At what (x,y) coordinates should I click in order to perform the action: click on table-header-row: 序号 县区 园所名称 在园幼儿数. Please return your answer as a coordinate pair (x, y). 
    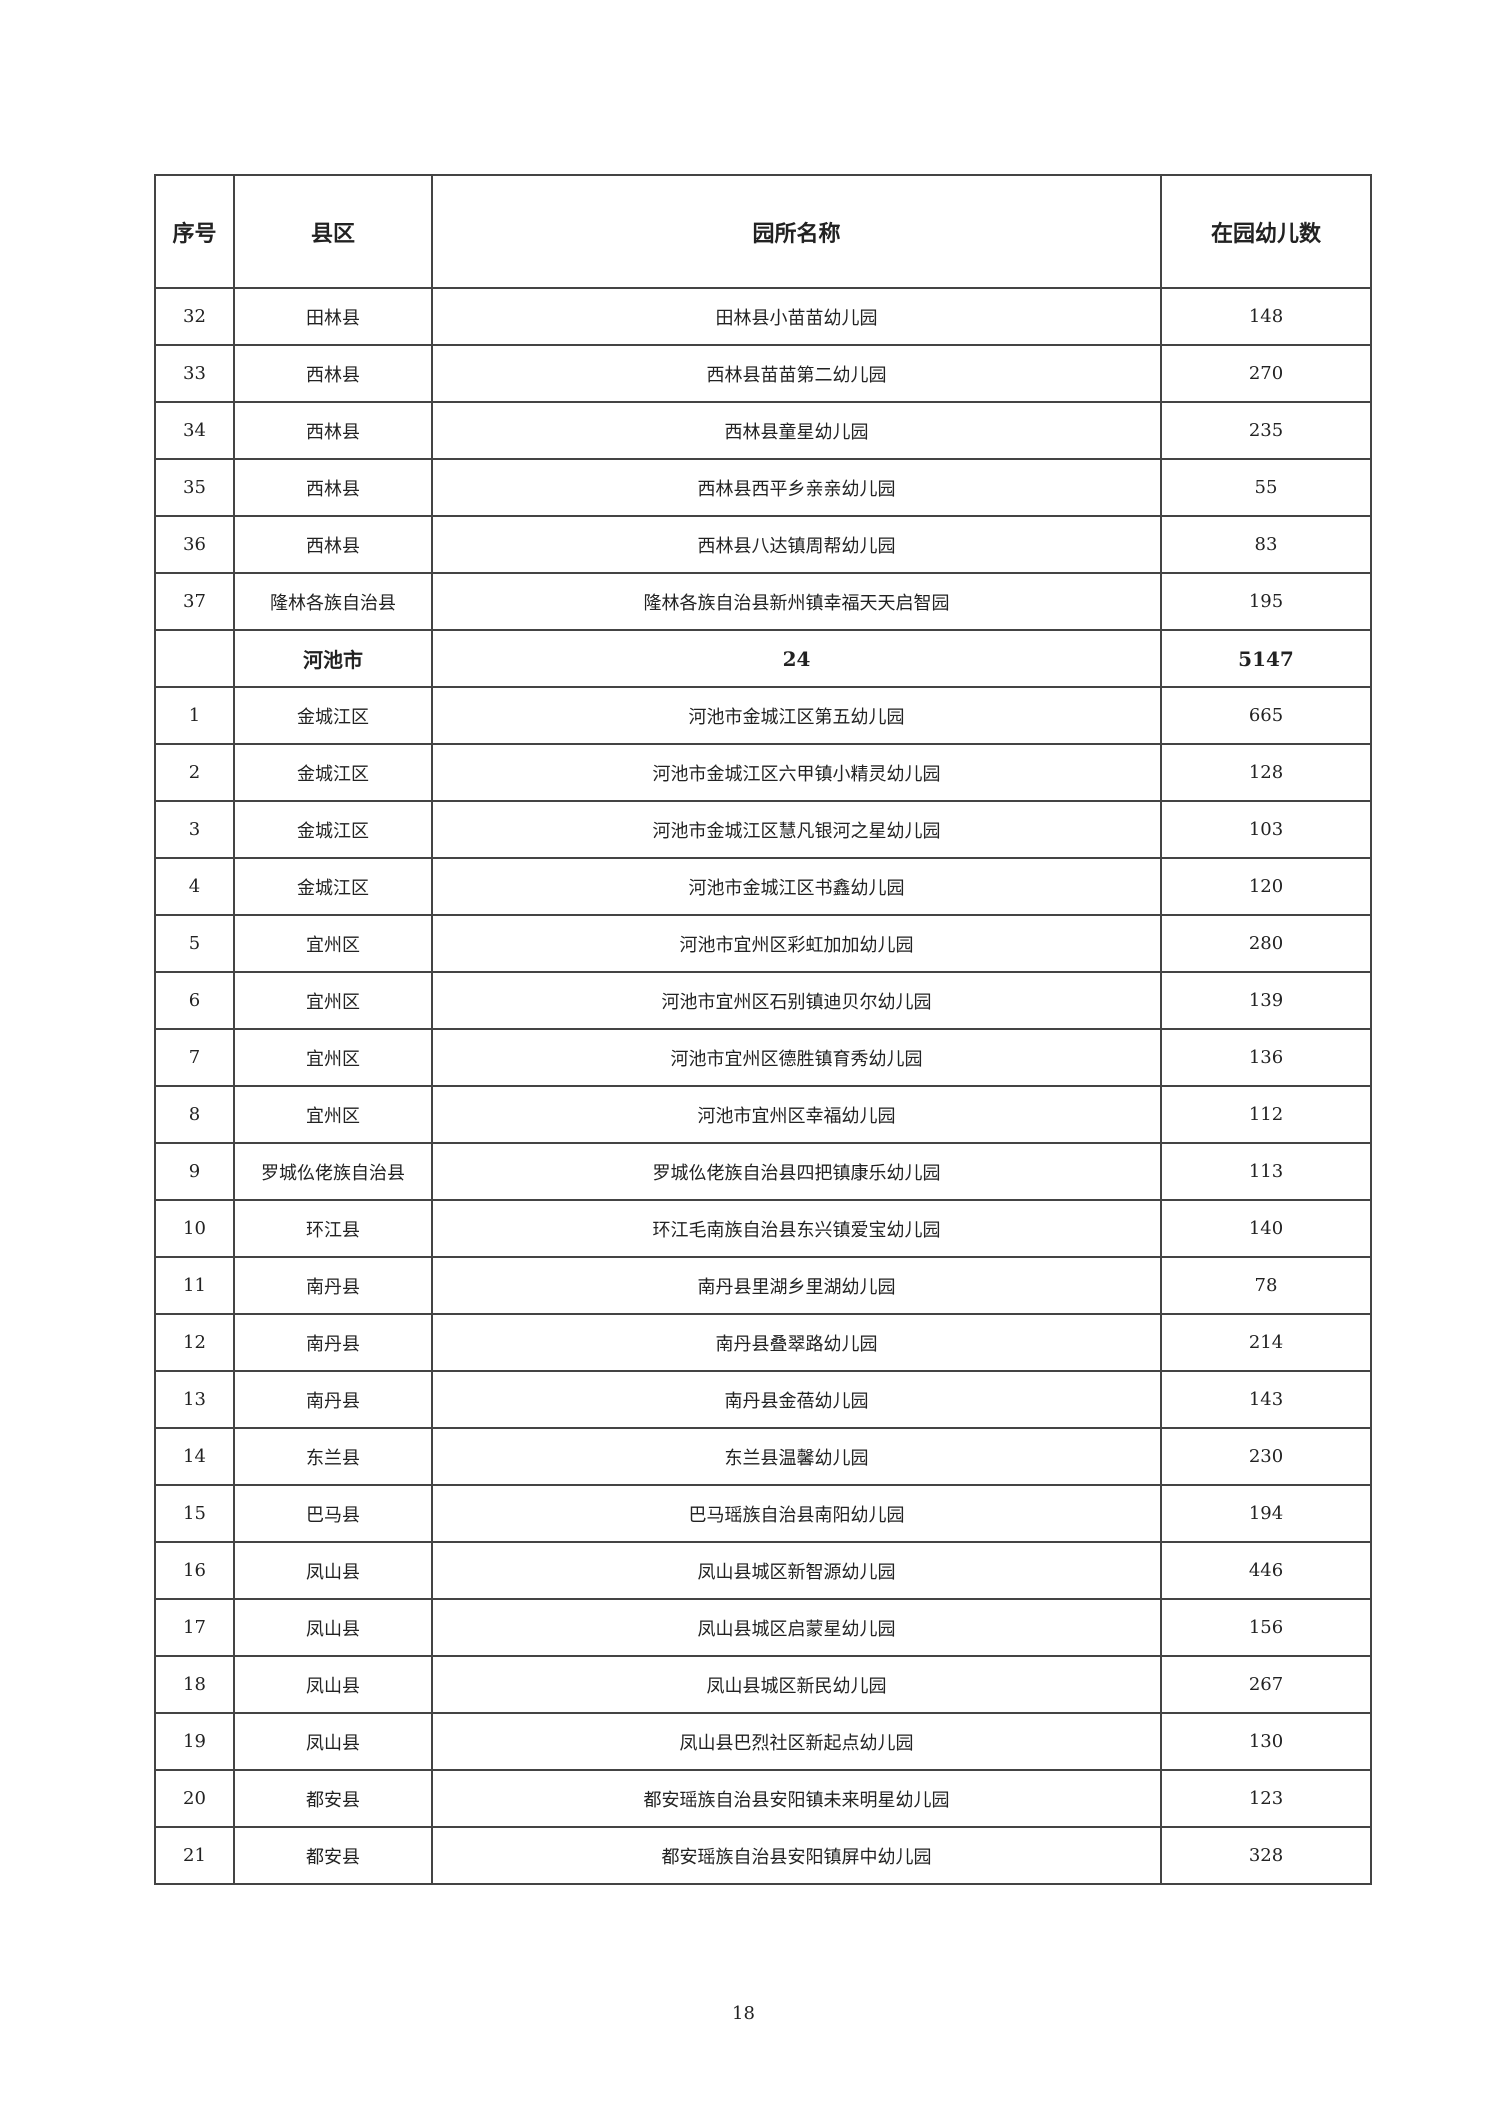
    Looking at the image, I should click on (763, 231).